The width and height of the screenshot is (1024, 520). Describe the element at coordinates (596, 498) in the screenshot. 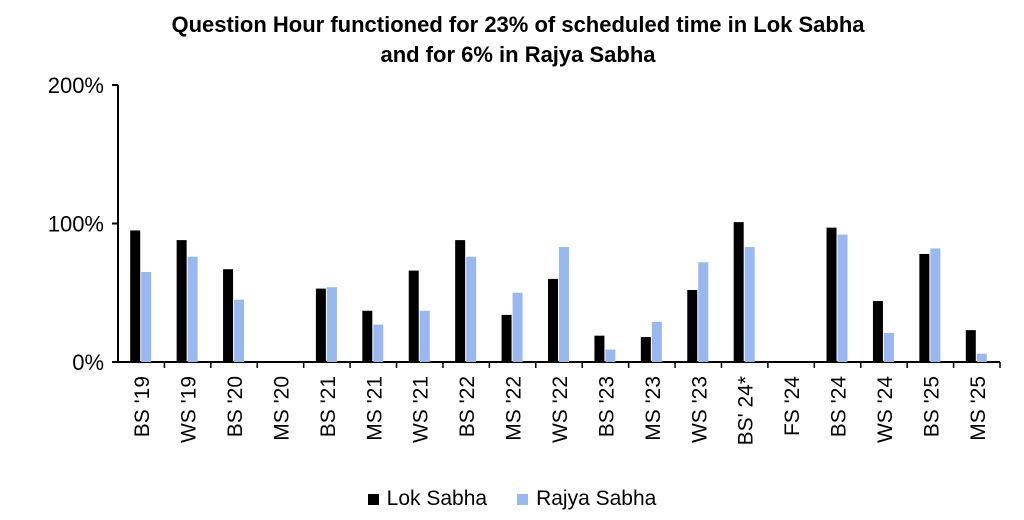

I see `legend-label-rajya-sabha: Rajya Sabha` at that location.